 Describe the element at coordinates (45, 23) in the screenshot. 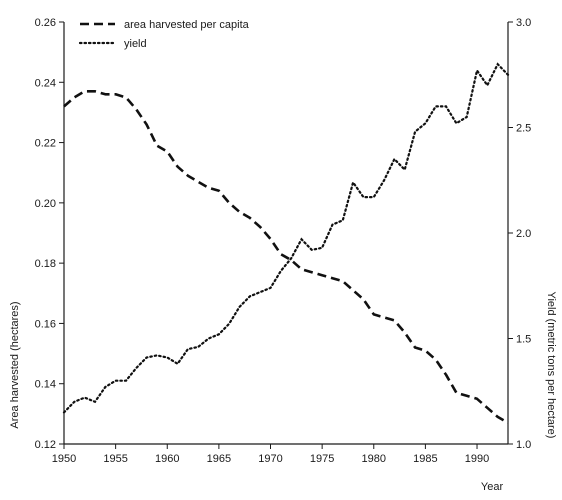

I see `y-left-tick-label: 0.26` at that location.